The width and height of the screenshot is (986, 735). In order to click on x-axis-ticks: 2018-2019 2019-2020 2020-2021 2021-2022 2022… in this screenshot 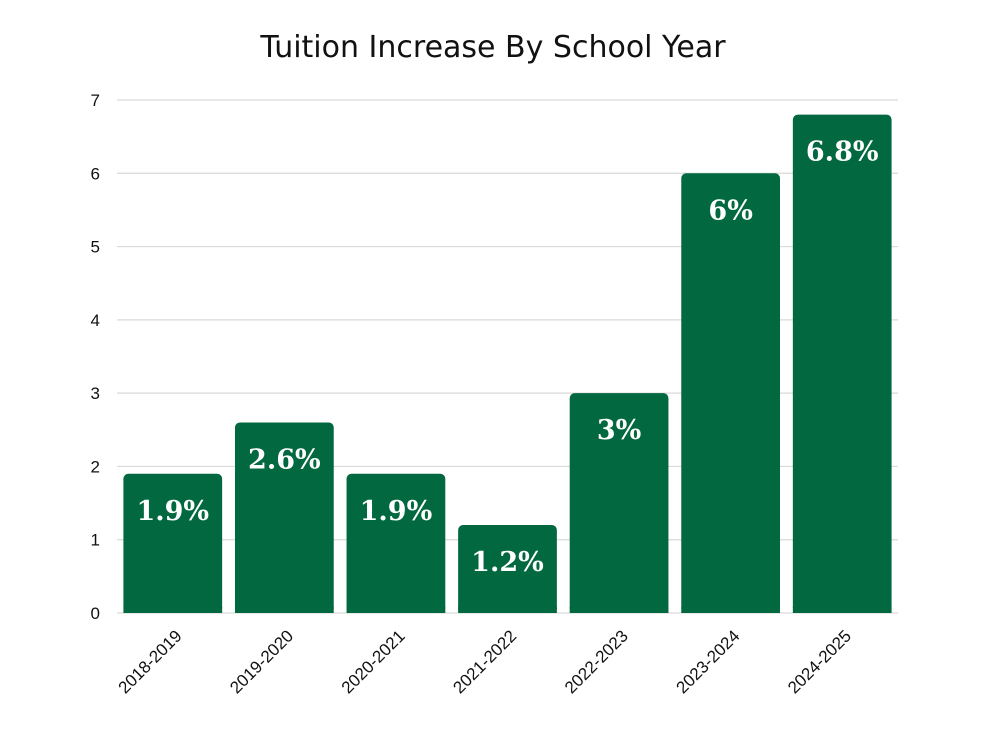, I will do `click(485, 661)`.